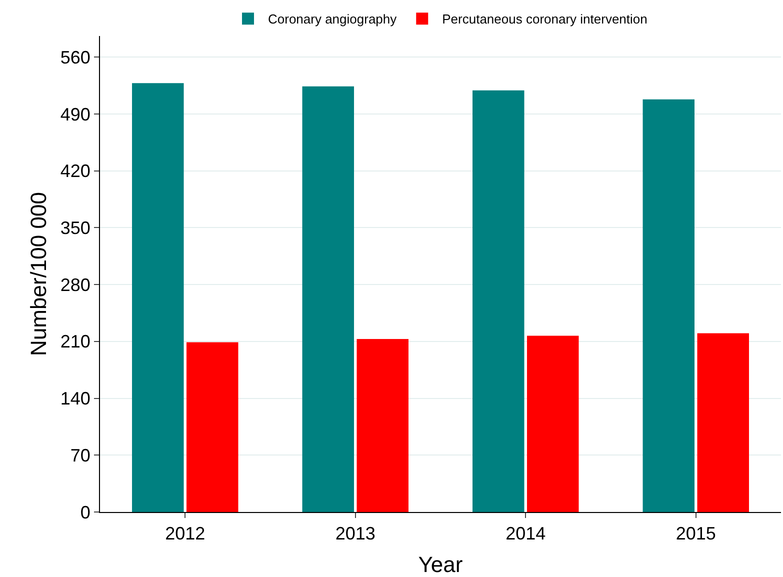 This screenshot has width=783, height=577. Describe the element at coordinates (75, 57) in the screenshot. I see `y-tick-label: 560` at that location.